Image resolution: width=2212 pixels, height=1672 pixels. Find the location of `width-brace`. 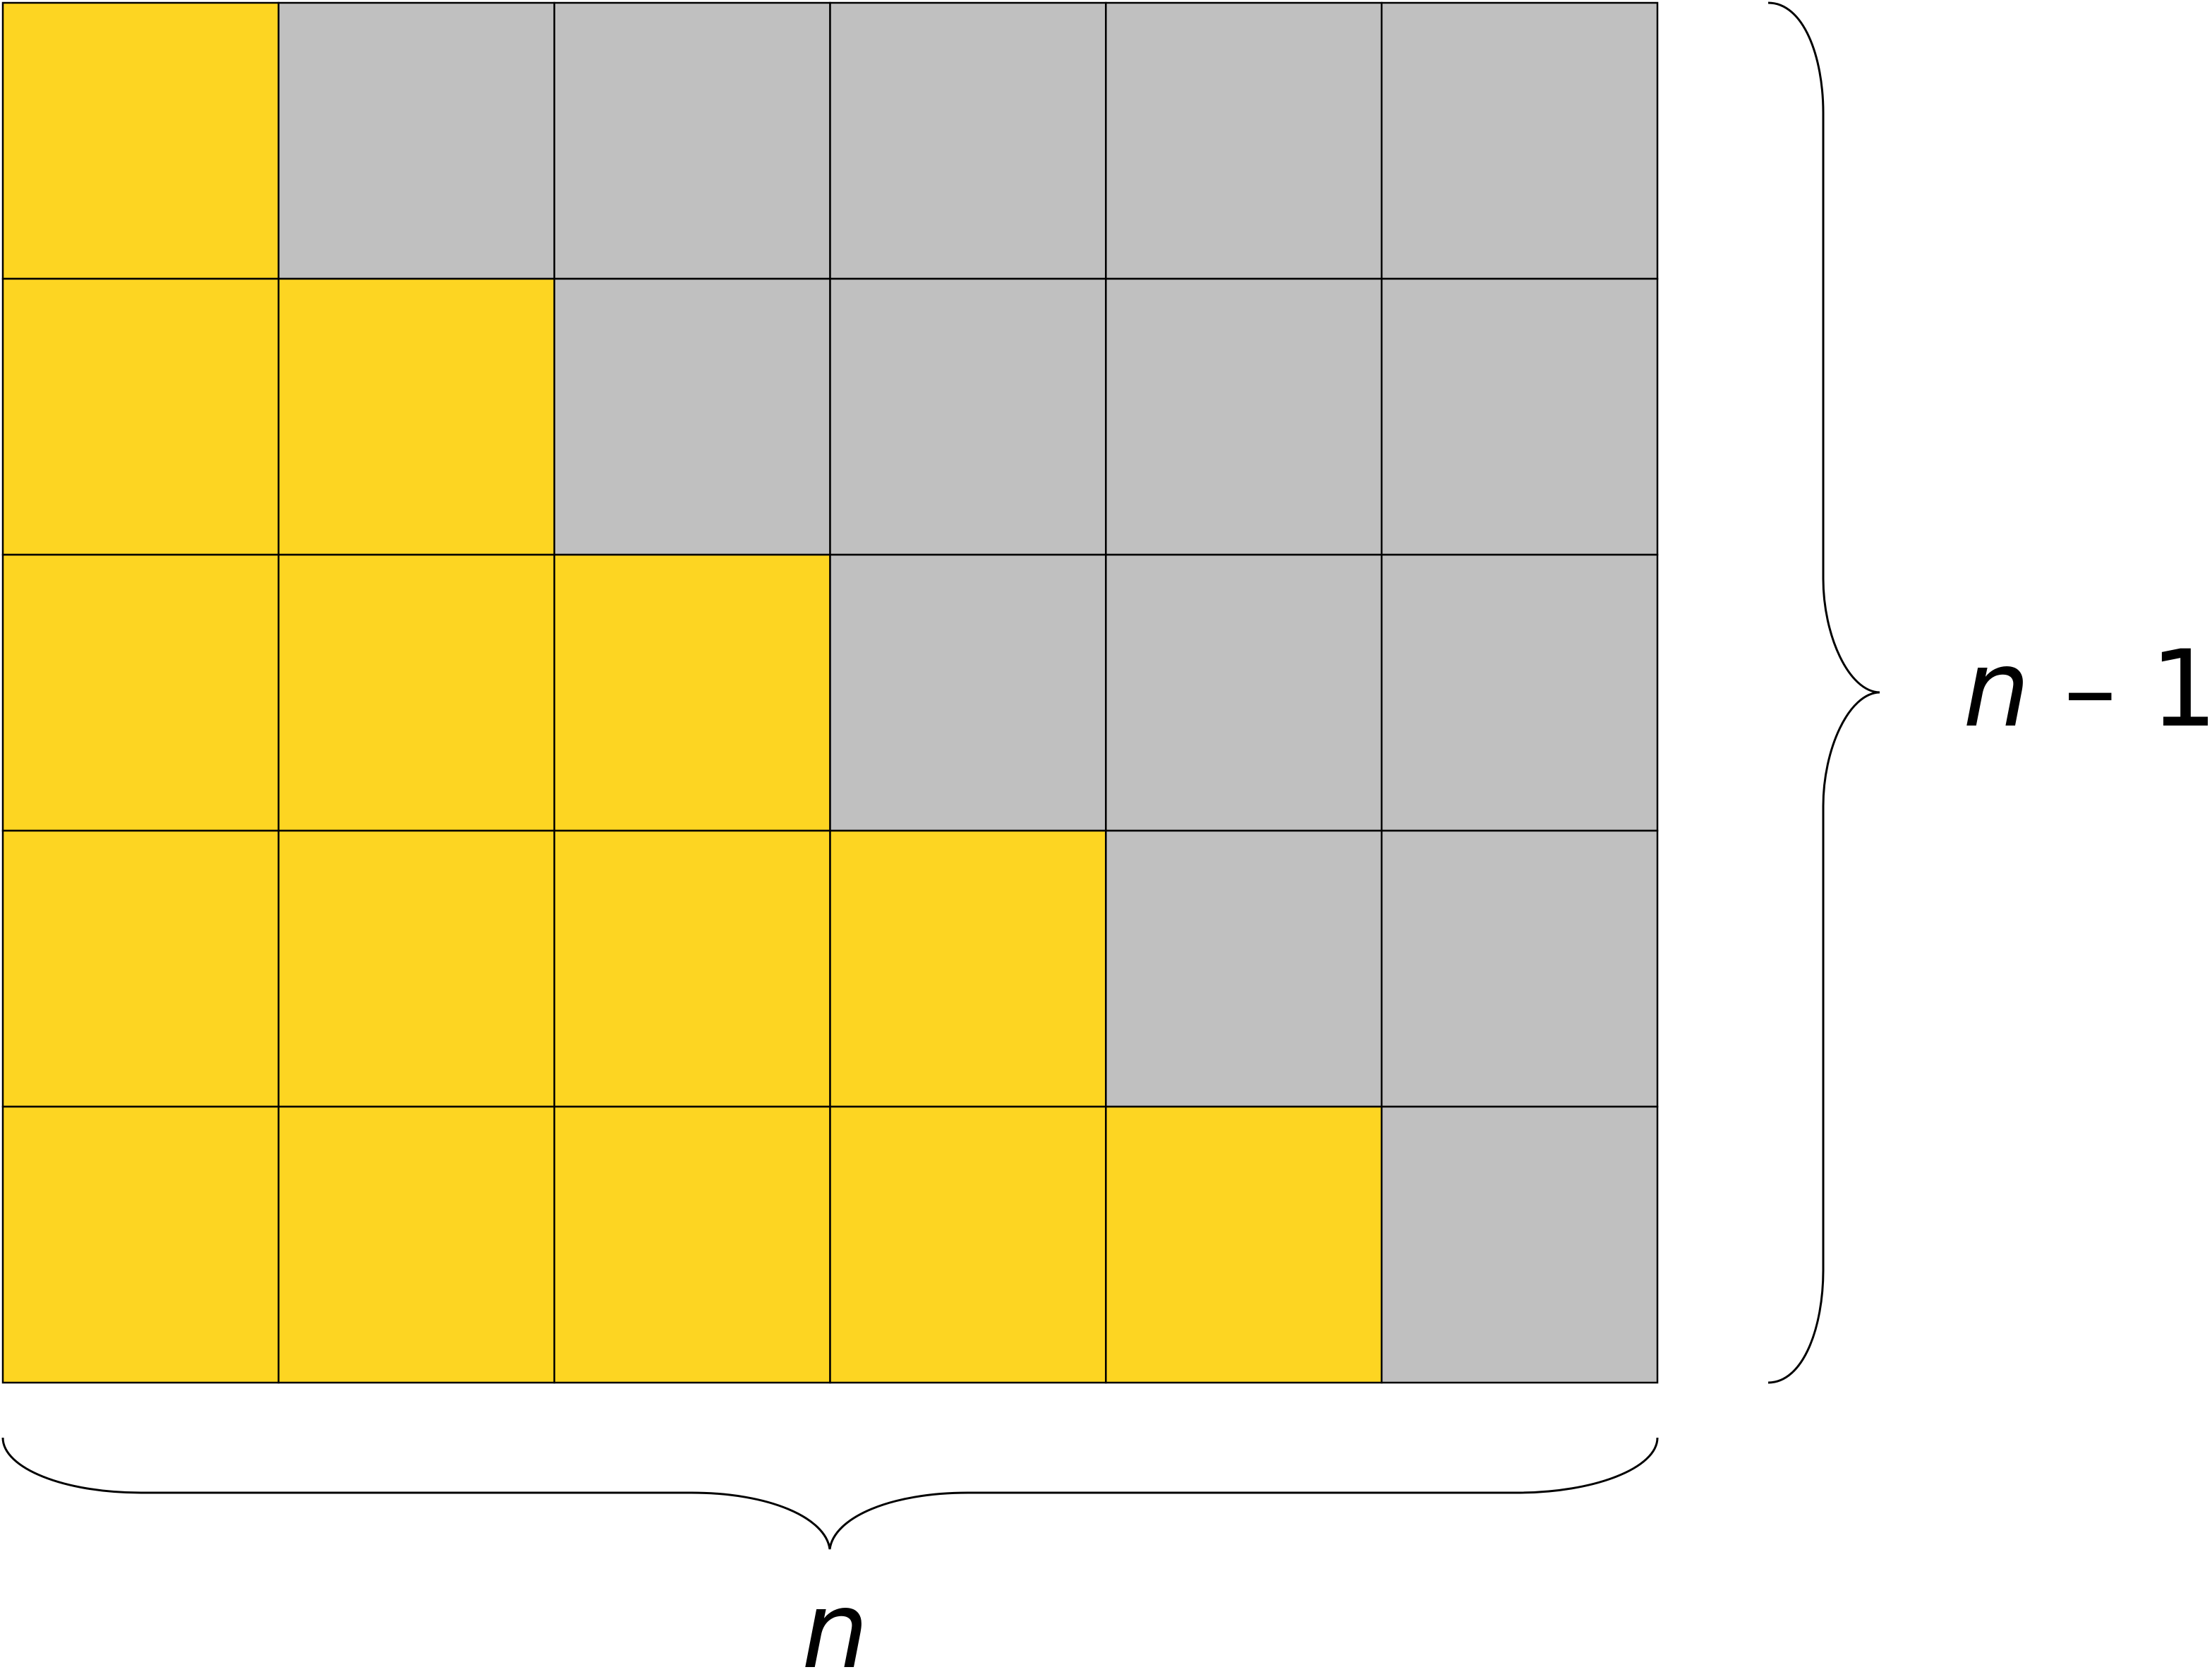

width-brace is located at coordinates (830, 1493).